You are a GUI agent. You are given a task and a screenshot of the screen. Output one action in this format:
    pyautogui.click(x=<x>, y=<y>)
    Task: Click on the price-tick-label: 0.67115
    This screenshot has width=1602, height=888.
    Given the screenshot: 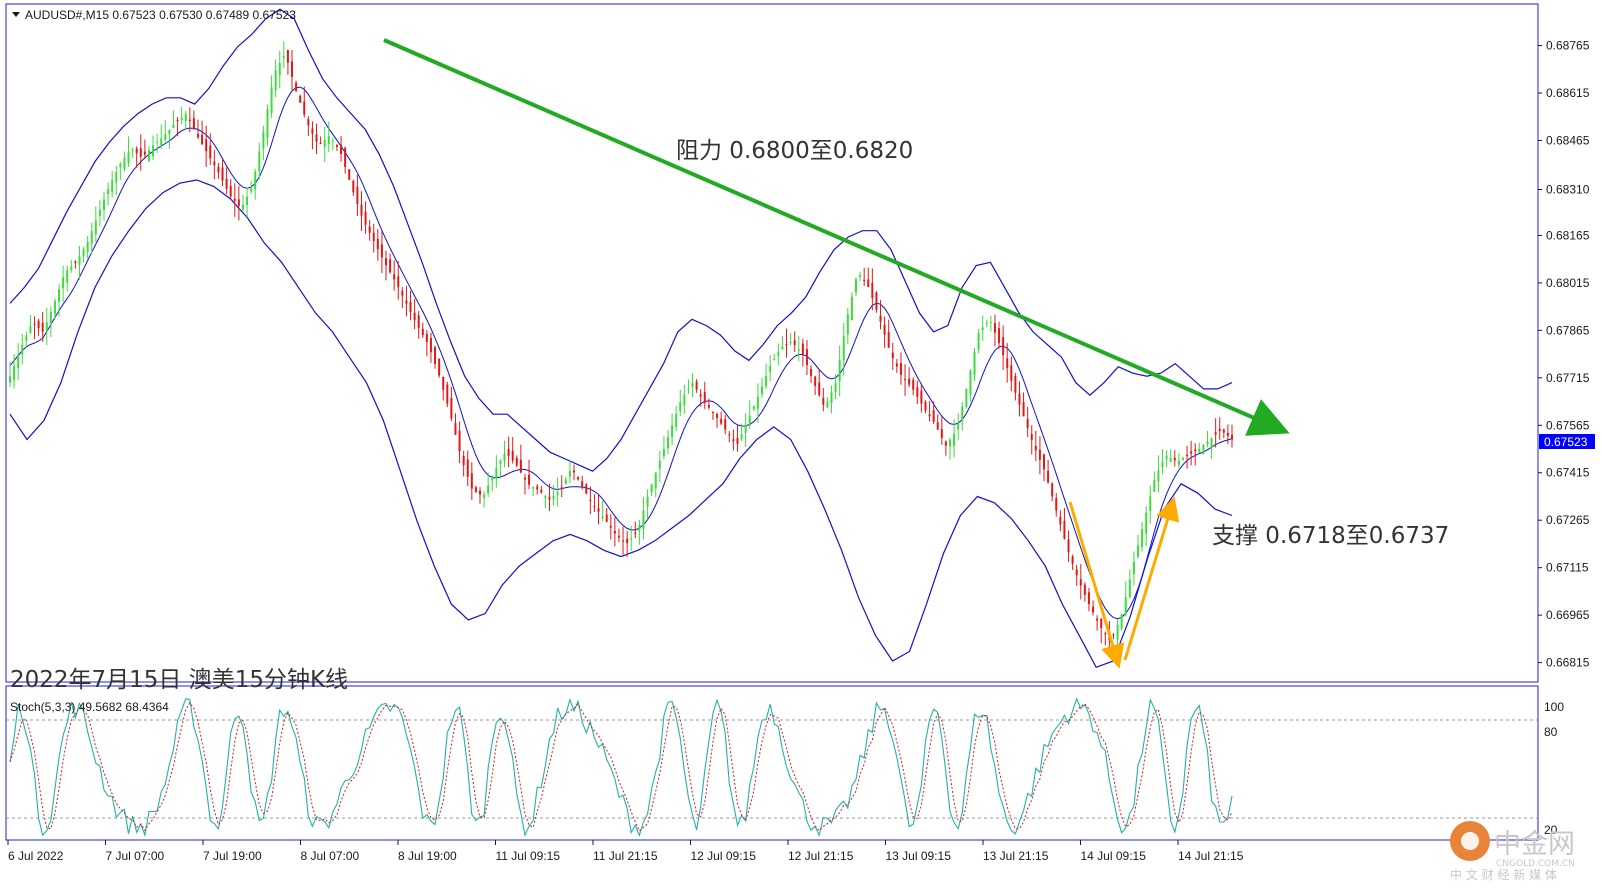 What is the action you would take?
    pyautogui.click(x=1567, y=568)
    